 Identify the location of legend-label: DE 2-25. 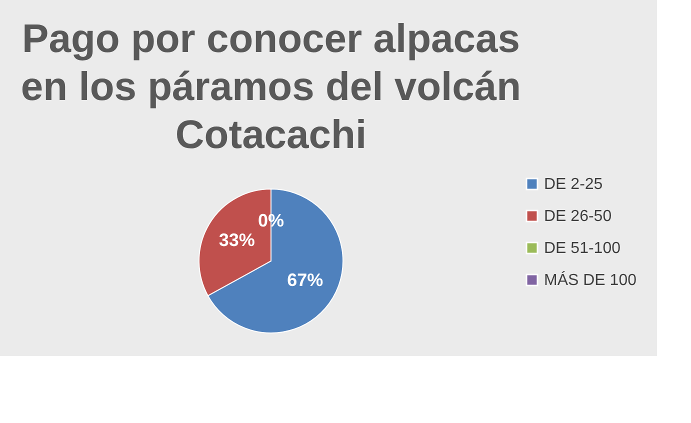
(573, 184).